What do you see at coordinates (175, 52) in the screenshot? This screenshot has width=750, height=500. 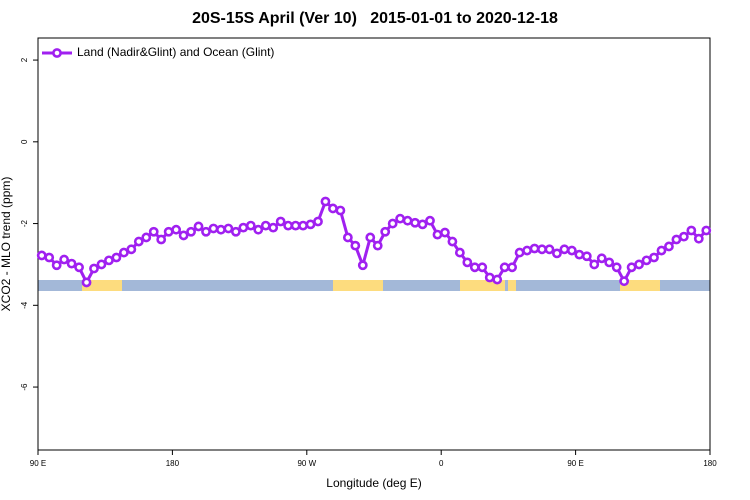 I see `legend-label: Land (Nadir&Glint) and Ocean (Glint)` at bounding box center [175, 52].